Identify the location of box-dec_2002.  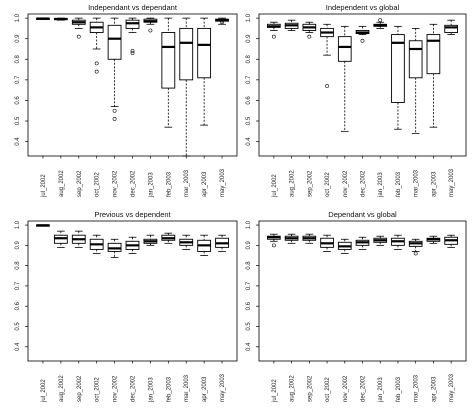
(132, 36).